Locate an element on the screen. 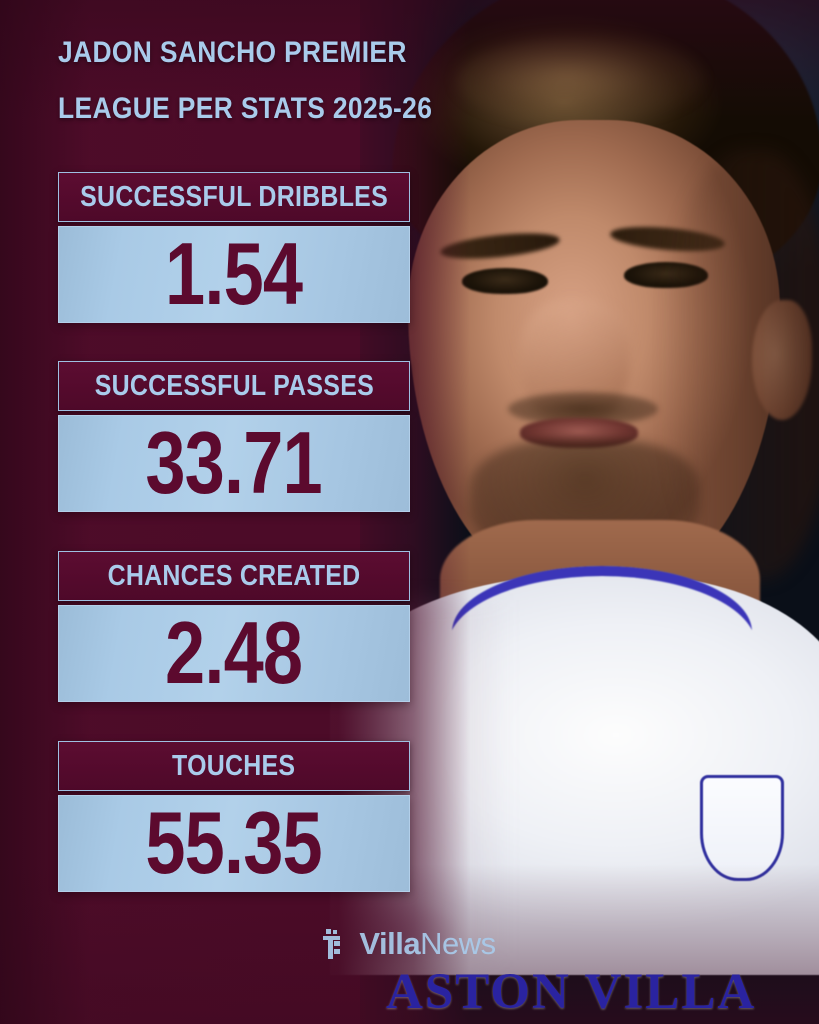  stat-header: CHANCES CREATED is located at coordinates (234, 576).